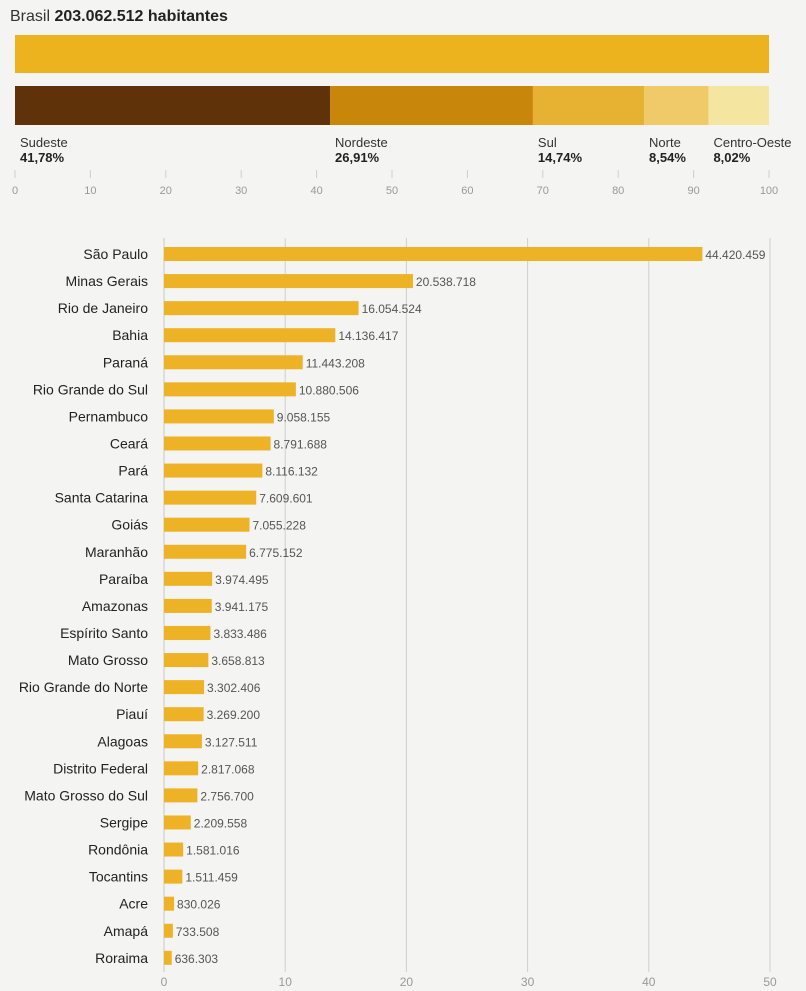 The image size is (806, 991). Describe the element at coordinates (121, 958) in the screenshot. I see `state-name-label: Roraima` at that location.